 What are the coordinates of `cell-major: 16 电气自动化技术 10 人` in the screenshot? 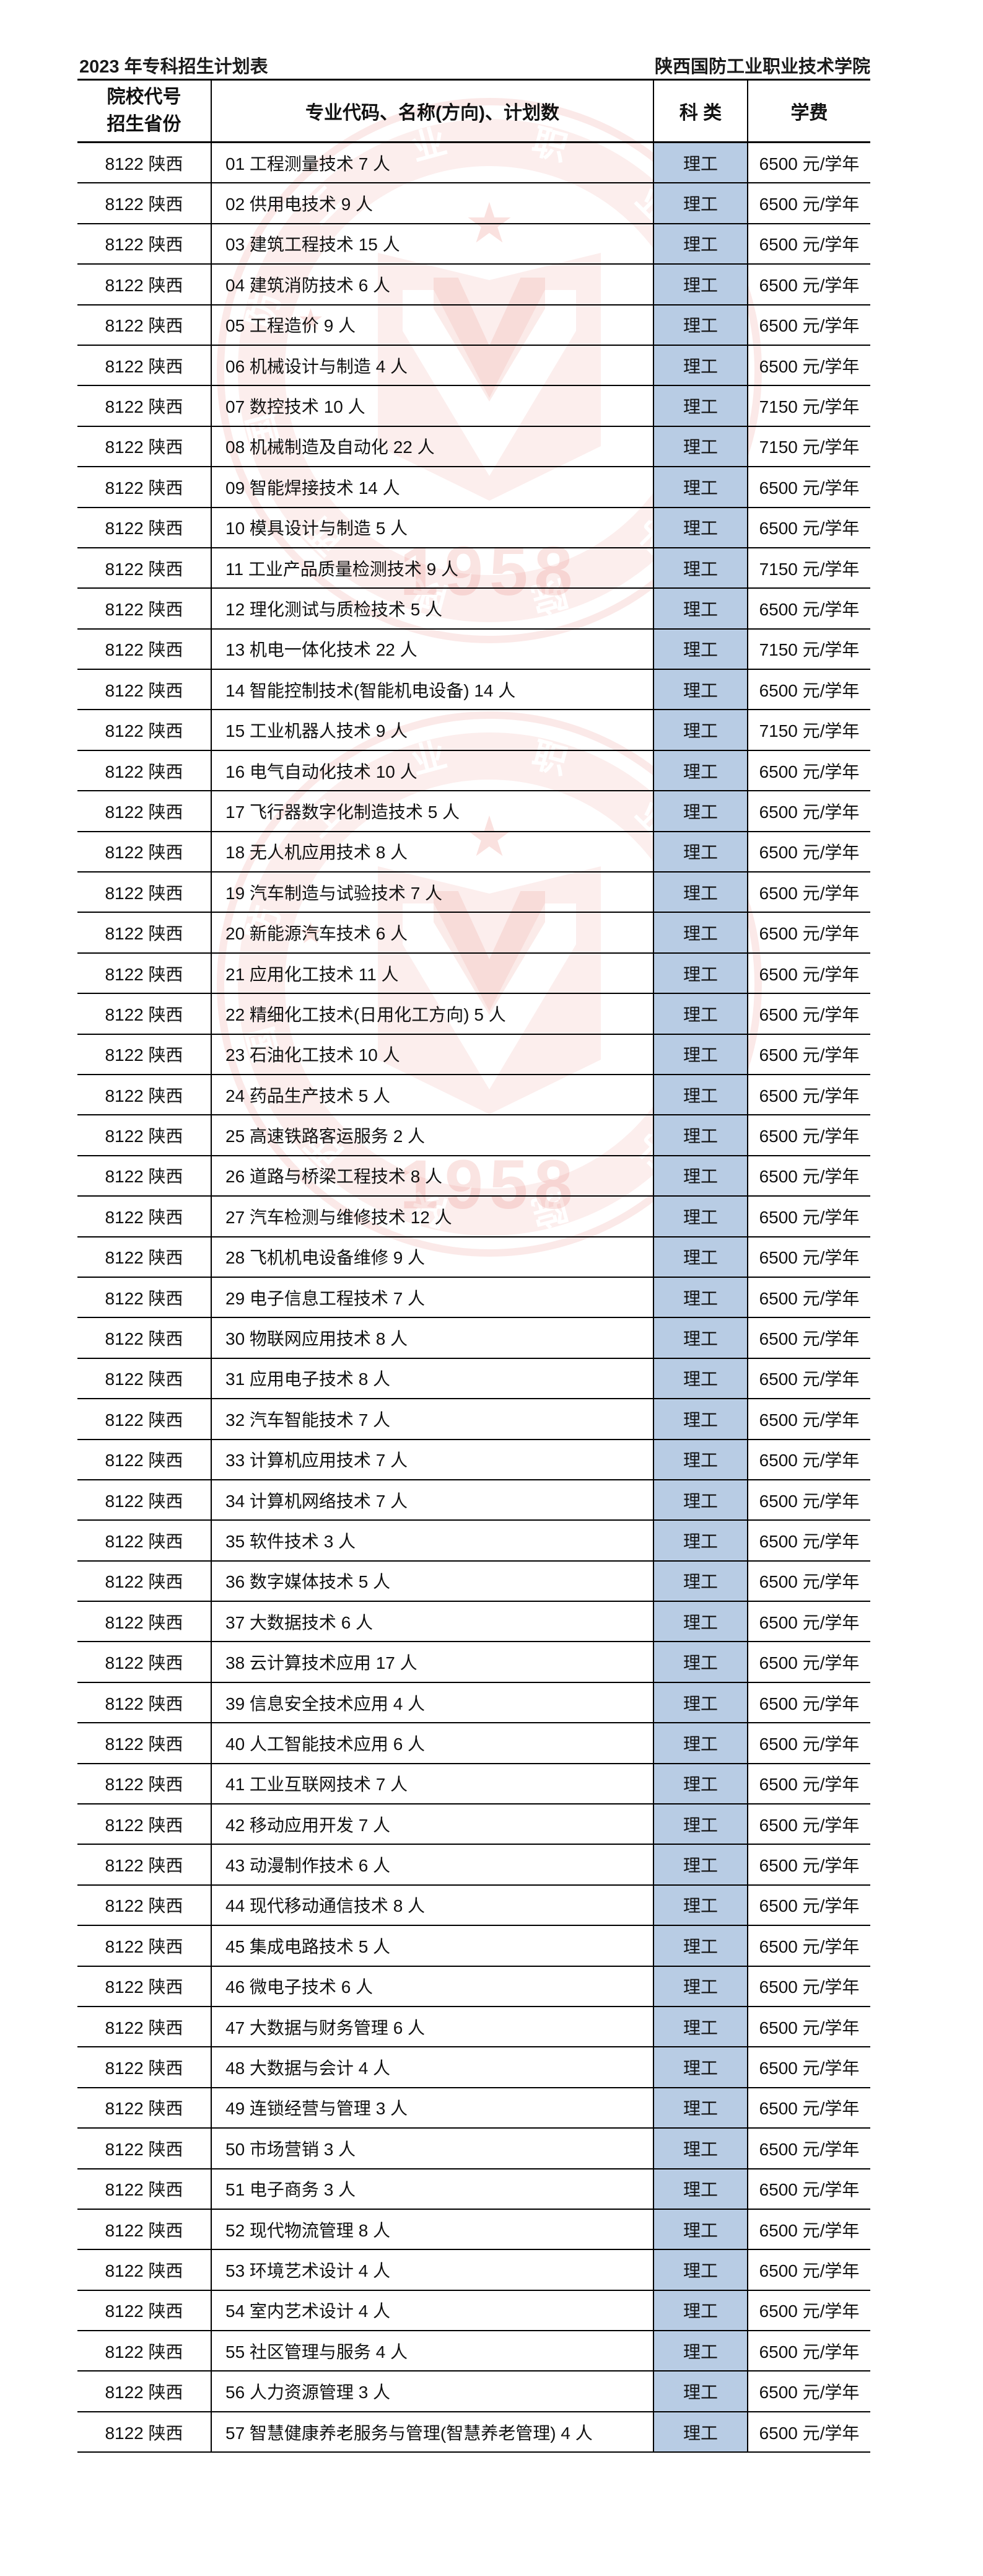 It's located at (432, 770).